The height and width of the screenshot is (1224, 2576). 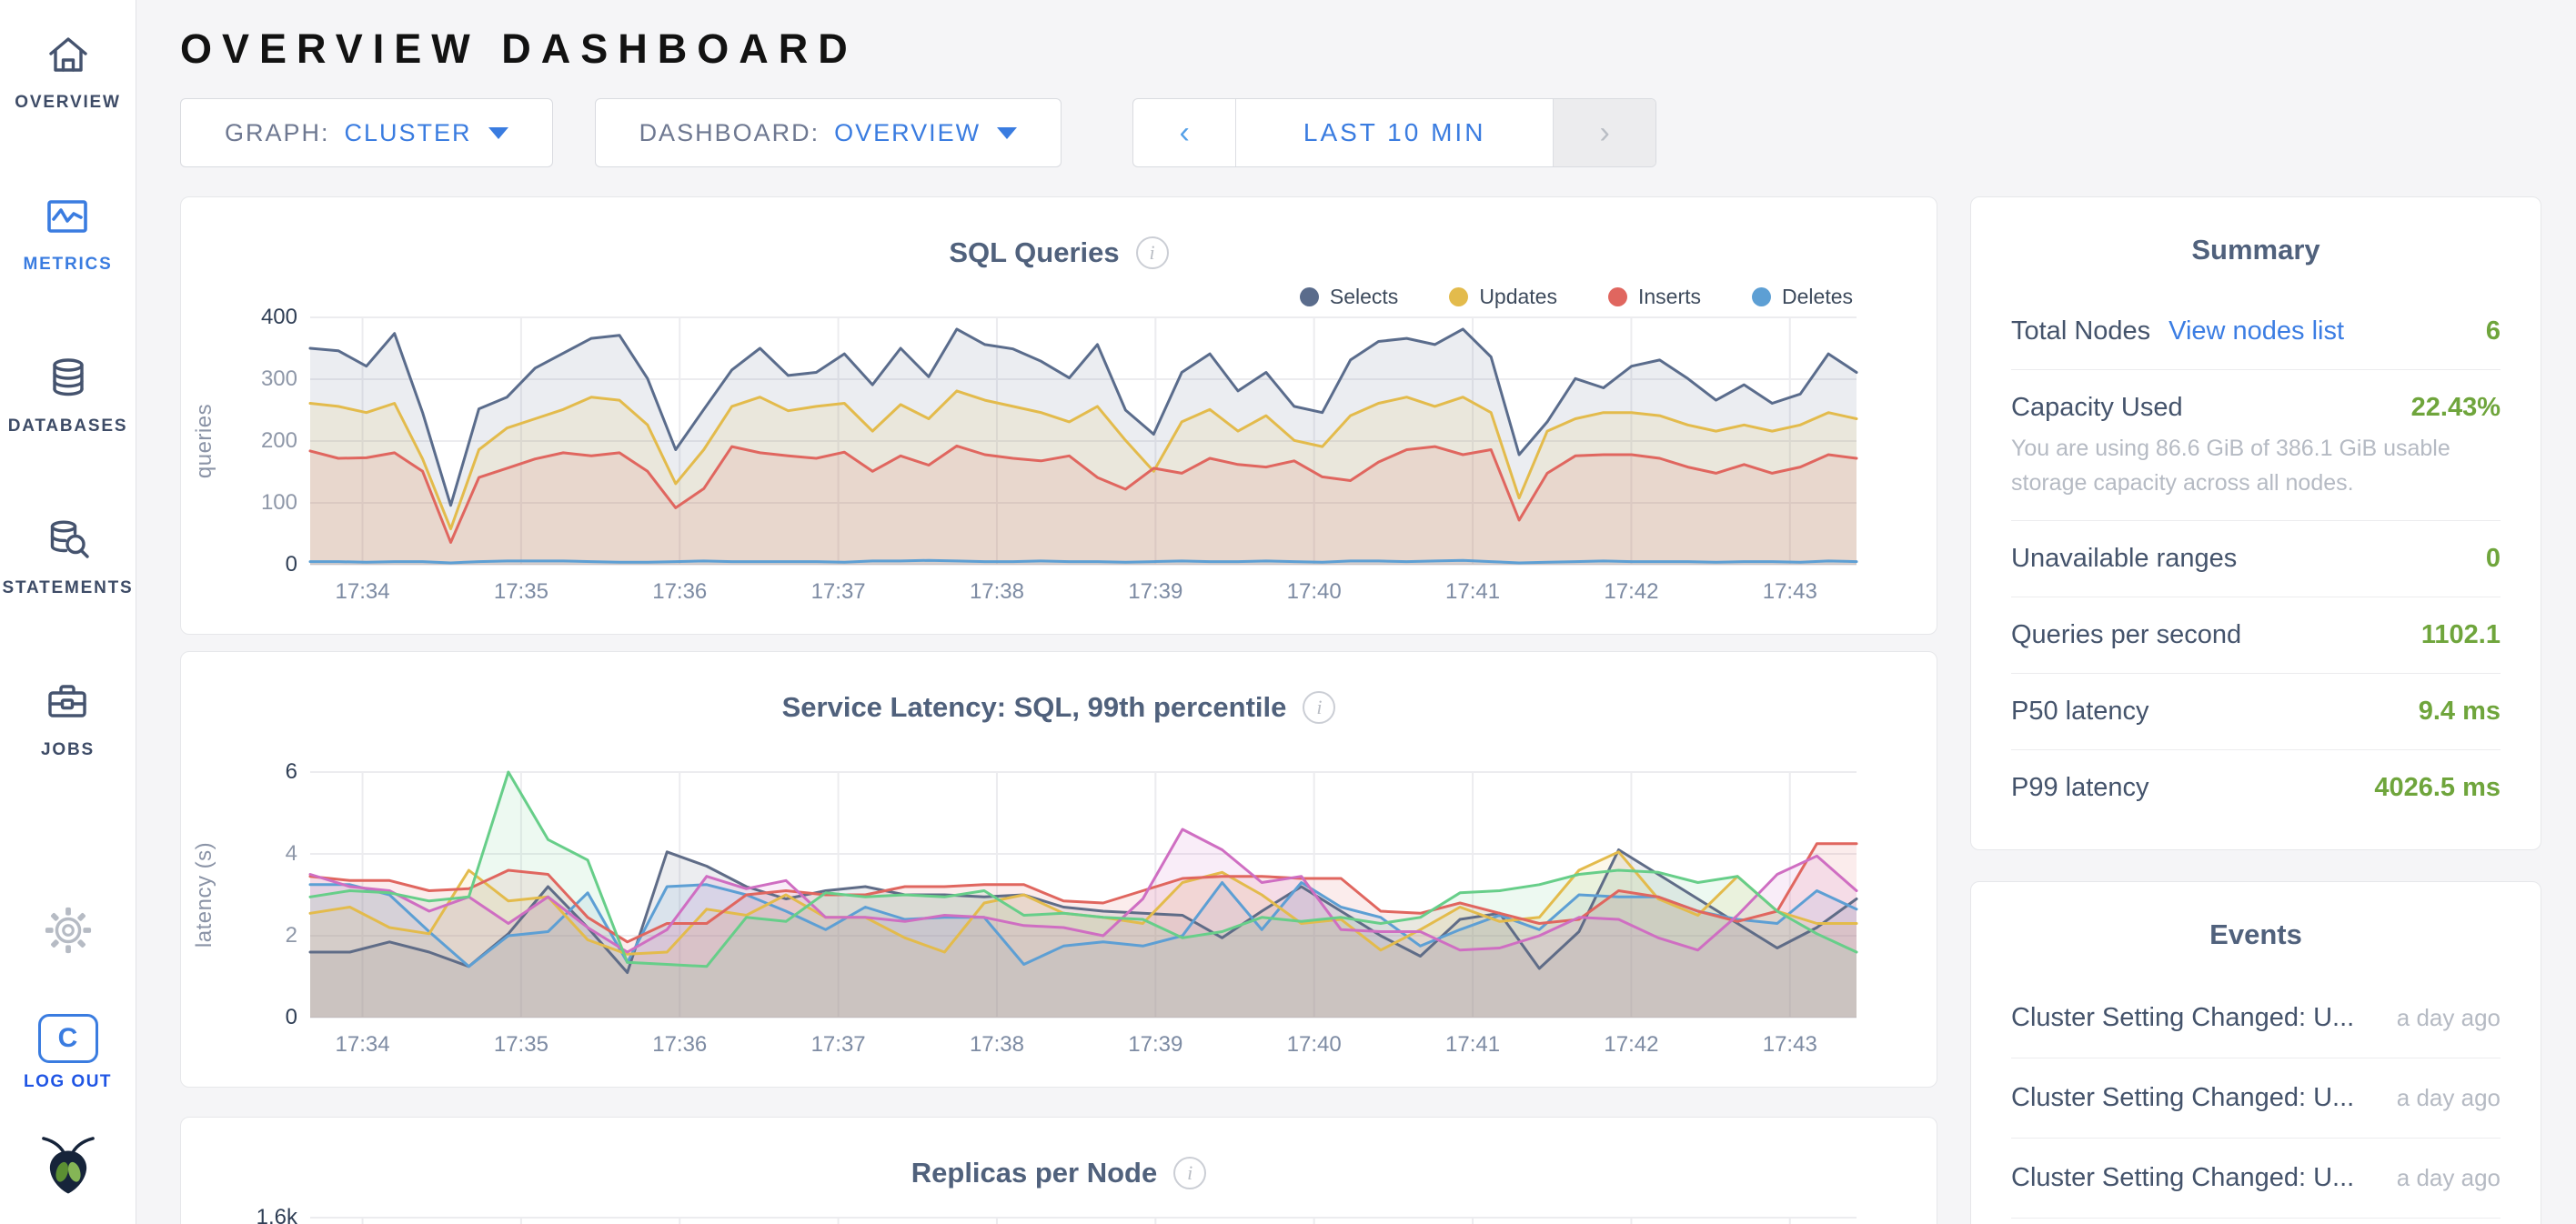 I want to click on sidebar-item-label: STATEMENTS, so click(x=68, y=588).